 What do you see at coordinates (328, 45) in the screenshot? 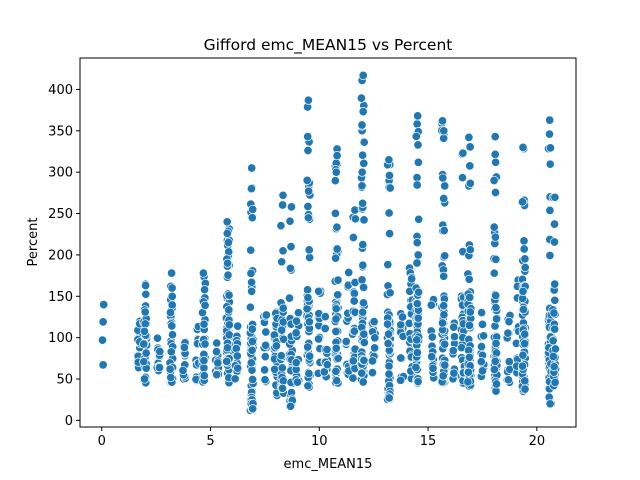
I see `chart-title: Gifford emc_MEAN15 vs Percent` at bounding box center [328, 45].